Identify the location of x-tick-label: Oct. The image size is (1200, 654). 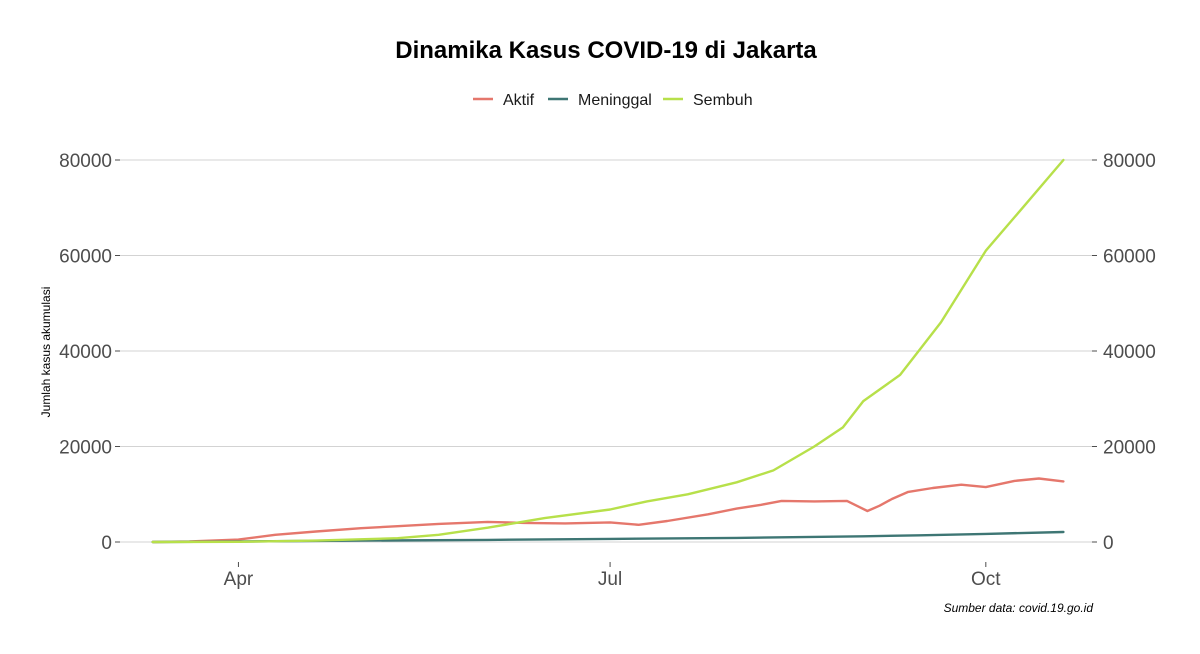
(986, 579).